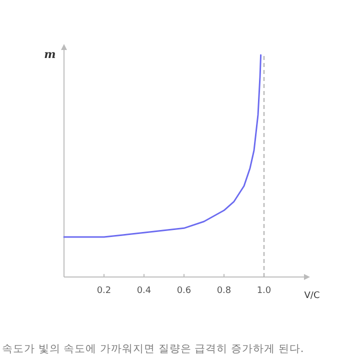 This screenshot has height=355, width=360. I want to click on x-tick-label: 0.4, so click(144, 291).